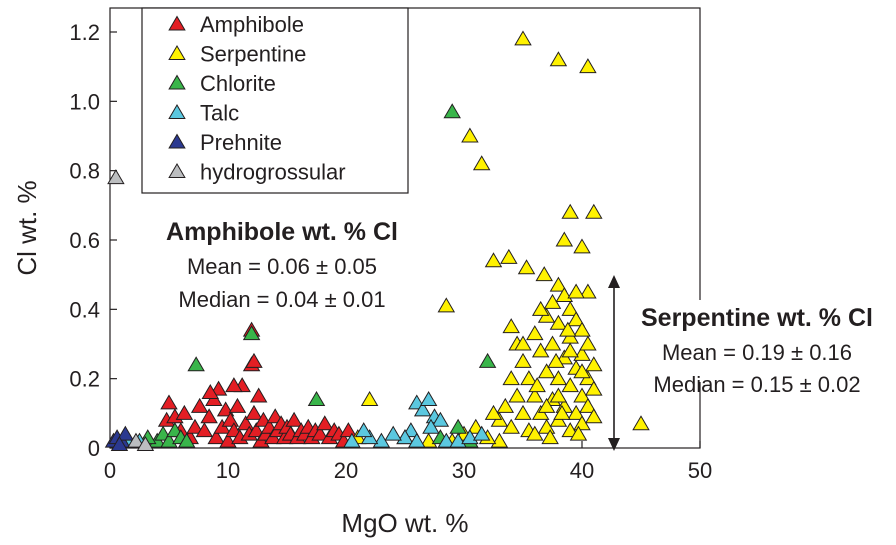  Describe the element at coordinates (253, 54) in the screenshot. I see `legend-label-serpentine: Serpentine` at that location.